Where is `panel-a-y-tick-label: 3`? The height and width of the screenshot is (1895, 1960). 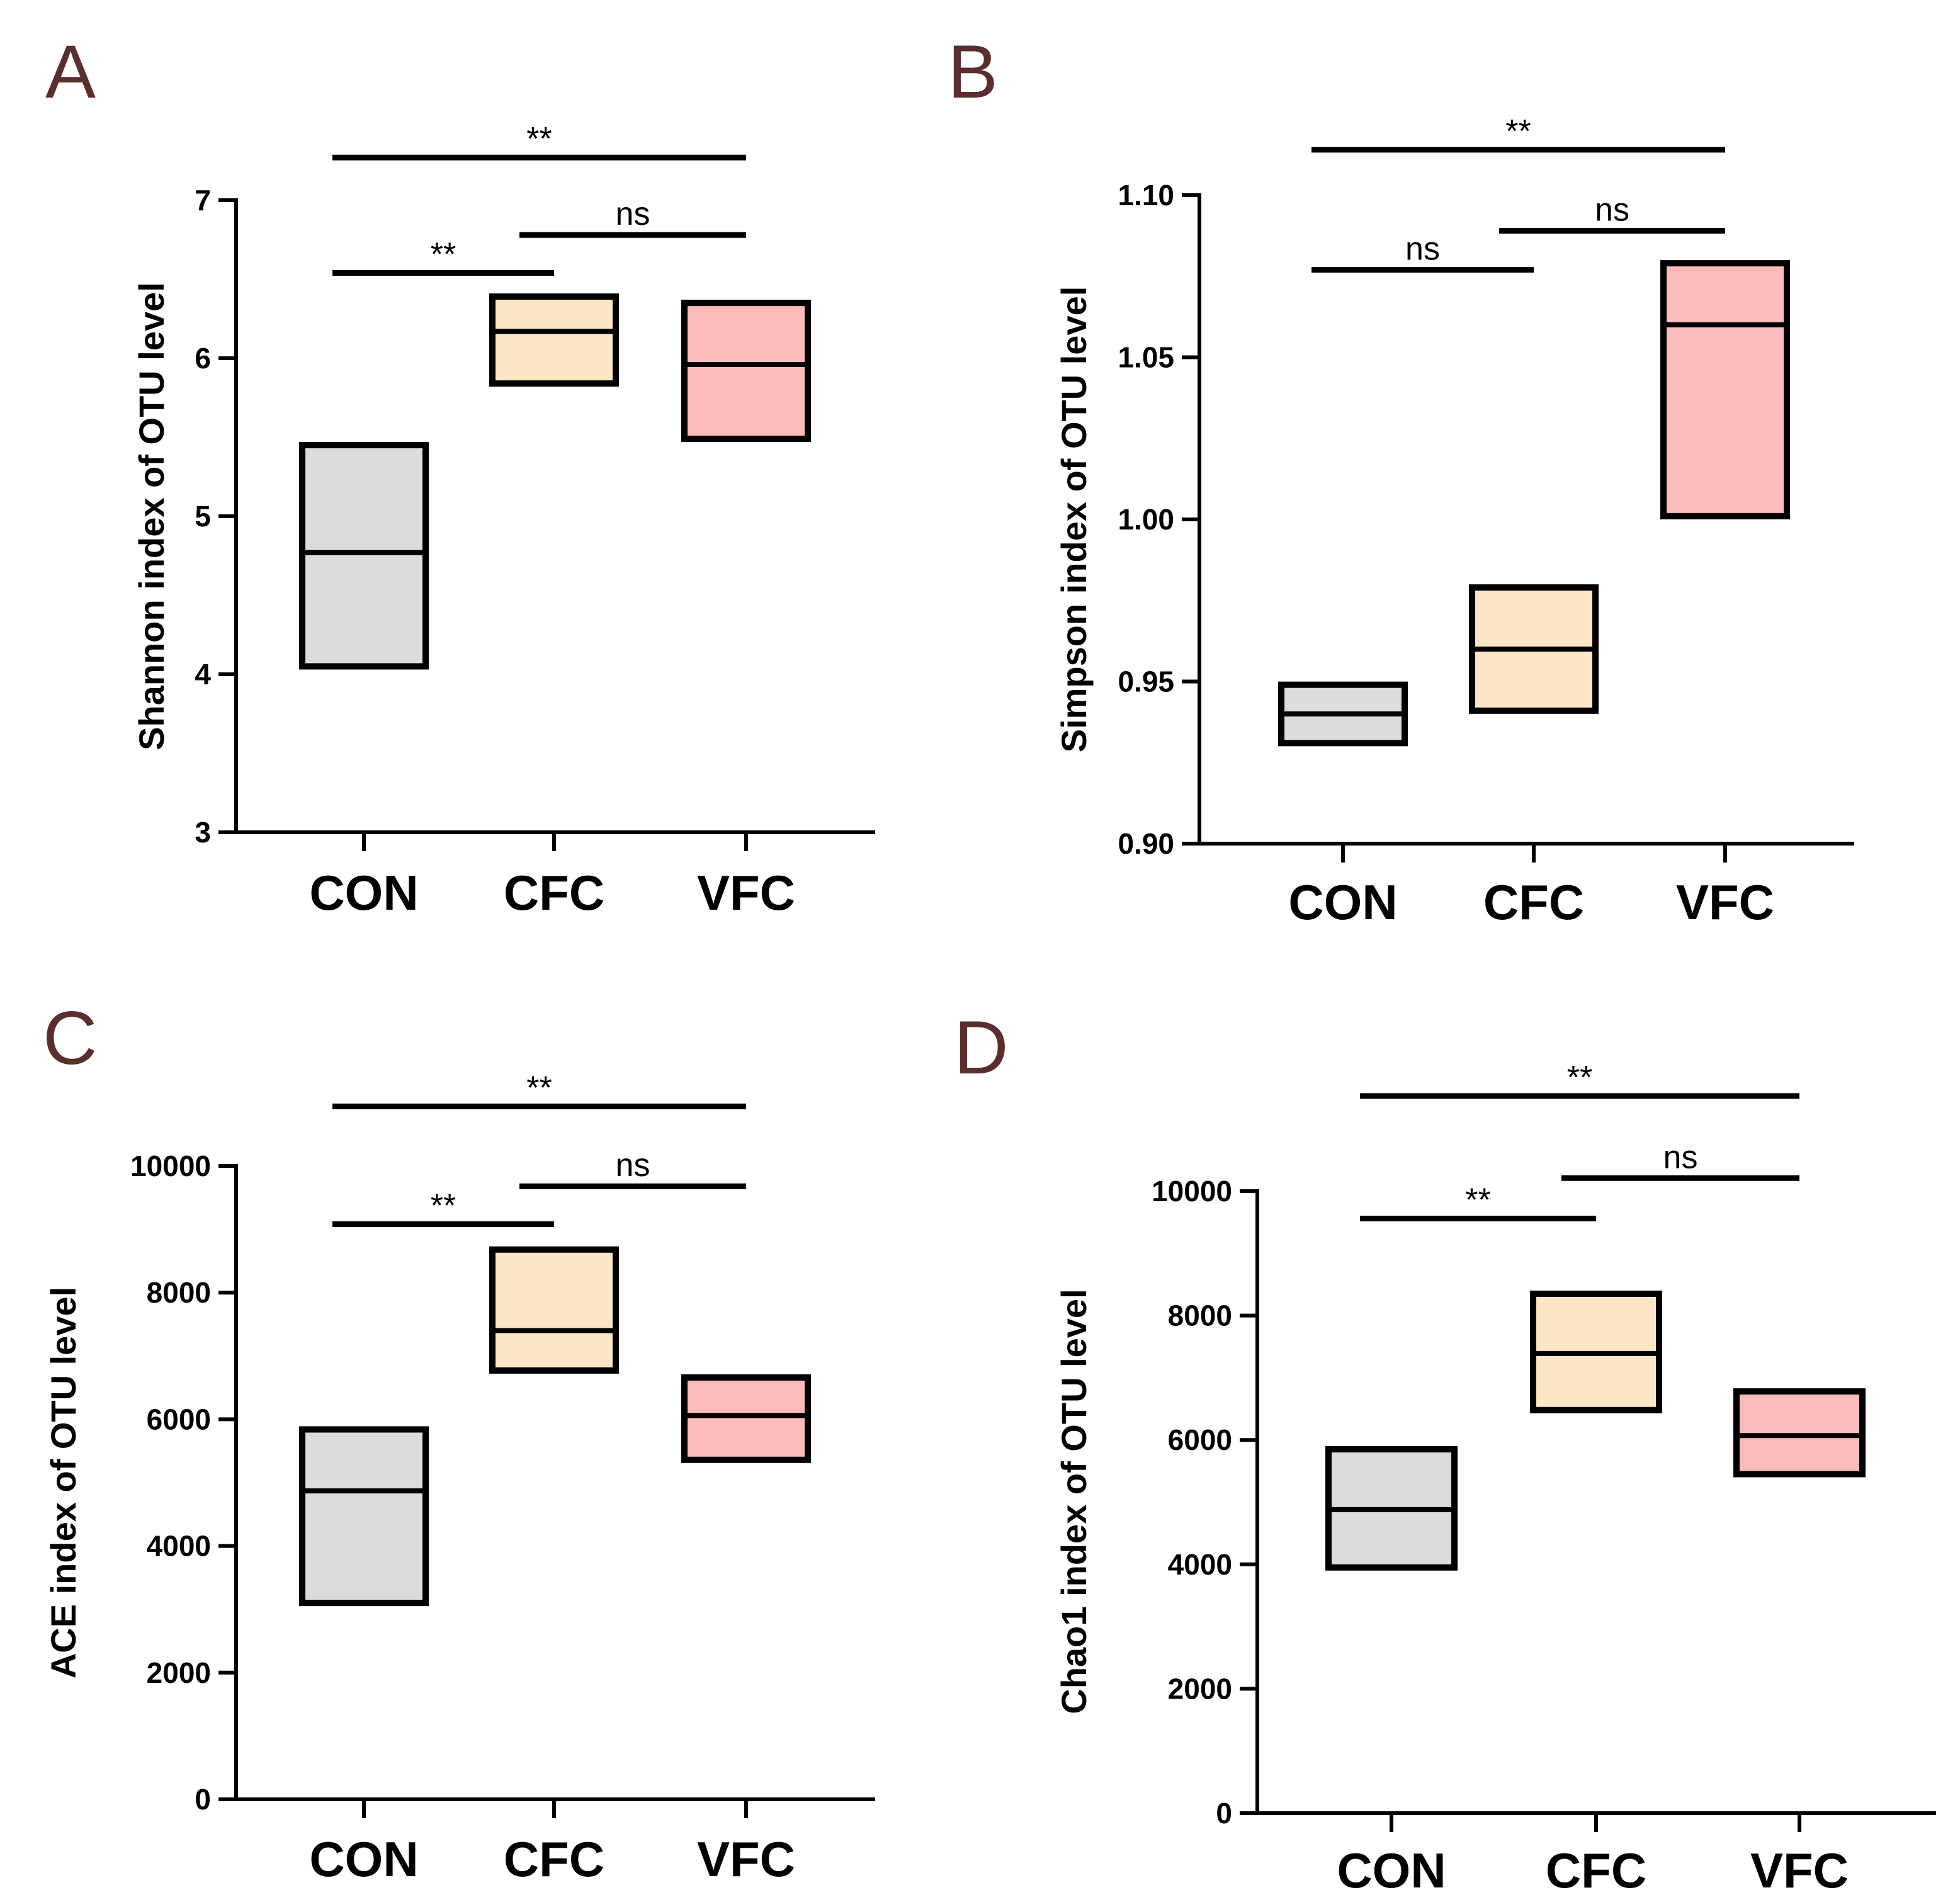
panel-a-y-tick-label: 3 is located at coordinates (203, 832).